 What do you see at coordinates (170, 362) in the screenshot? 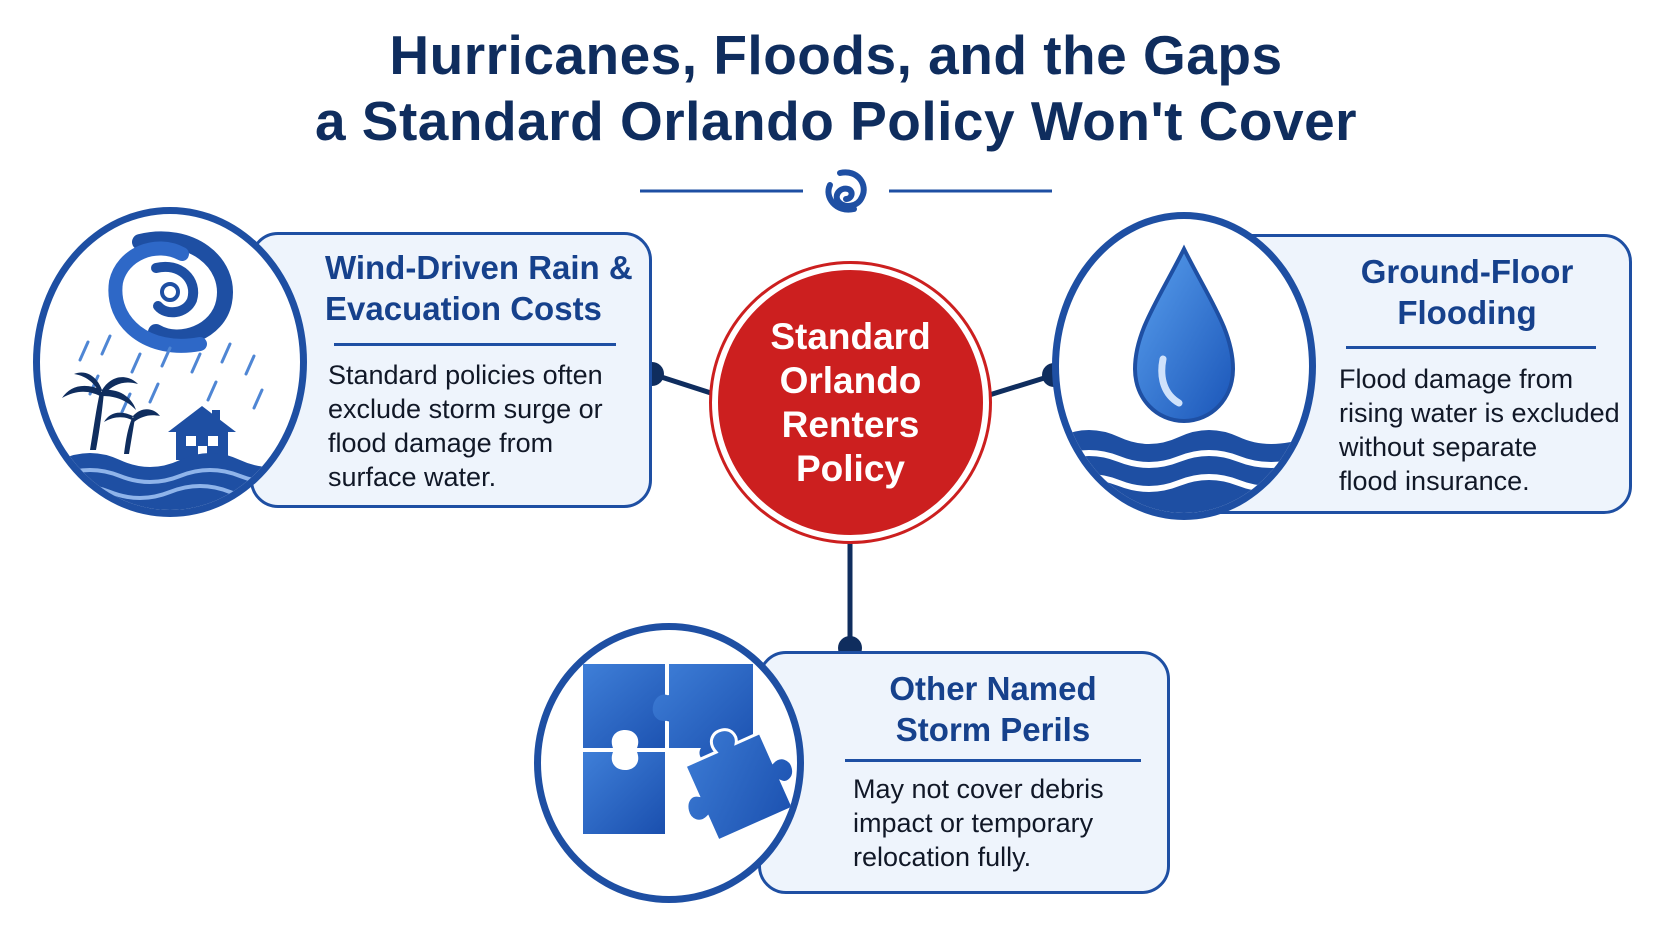
I see `hurricane-storm-house-icon` at bounding box center [170, 362].